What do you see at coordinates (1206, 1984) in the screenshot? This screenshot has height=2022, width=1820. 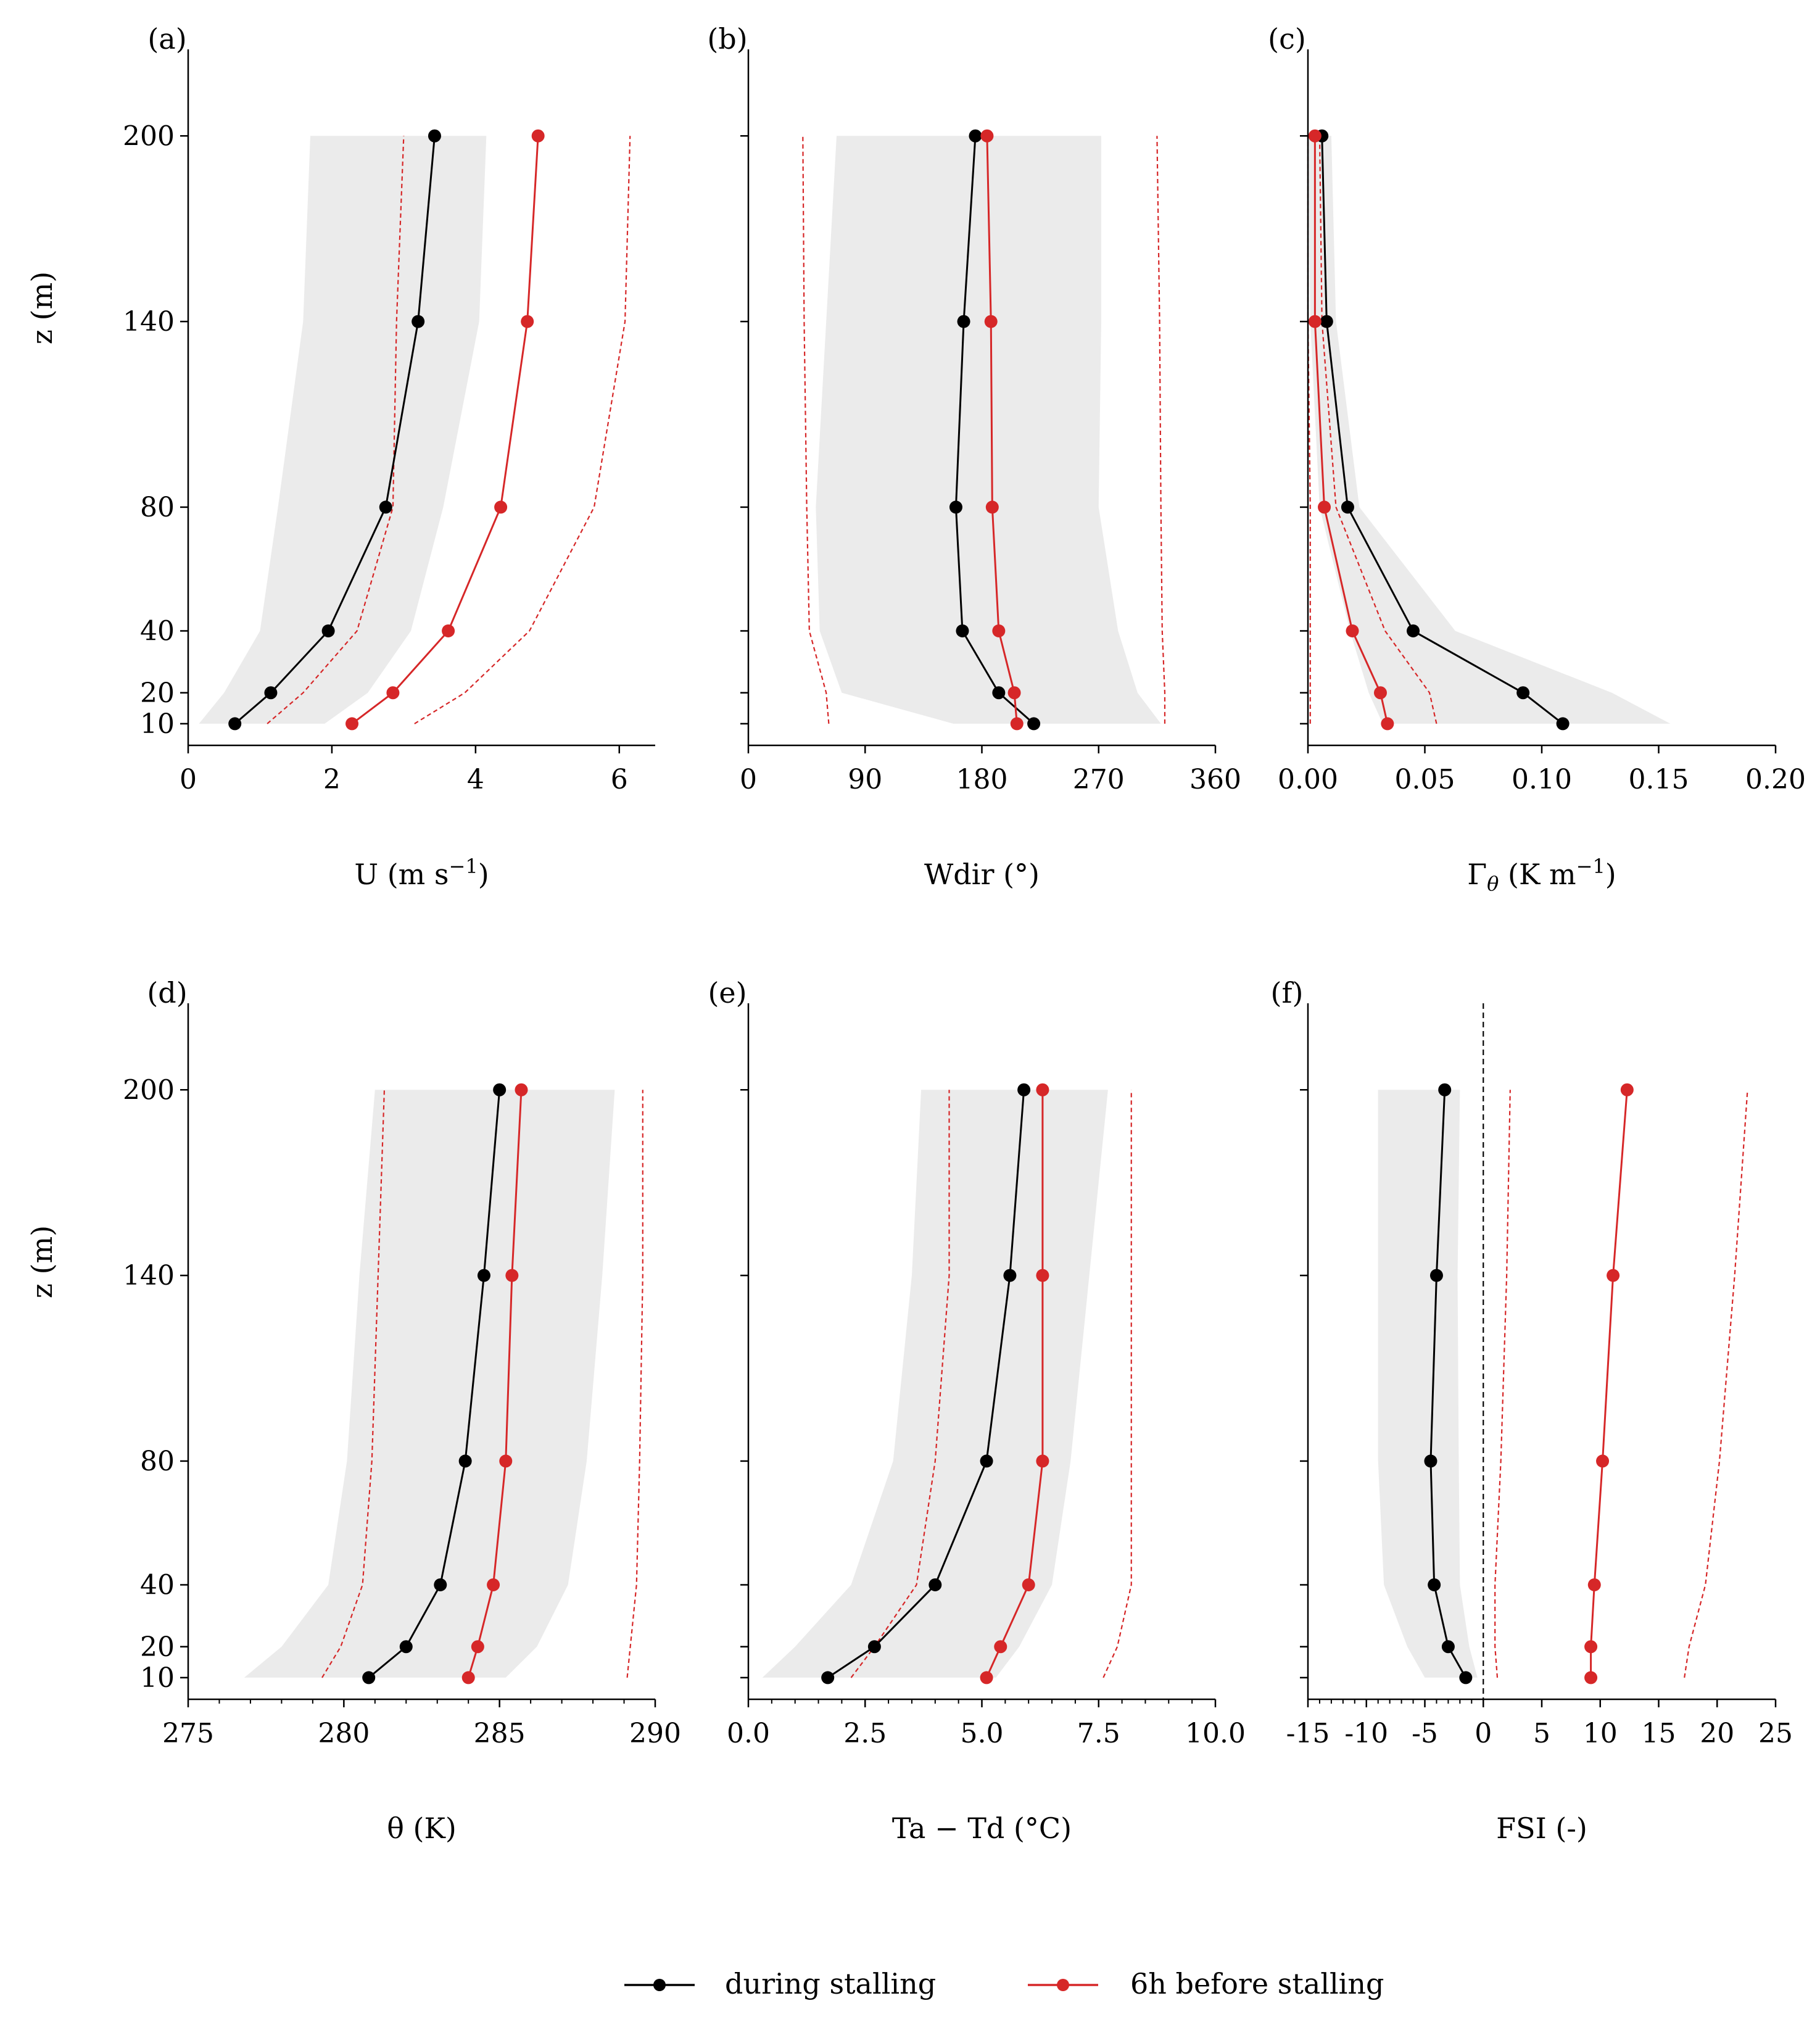 I see `legend-item-before: 6h before stalling` at bounding box center [1206, 1984].